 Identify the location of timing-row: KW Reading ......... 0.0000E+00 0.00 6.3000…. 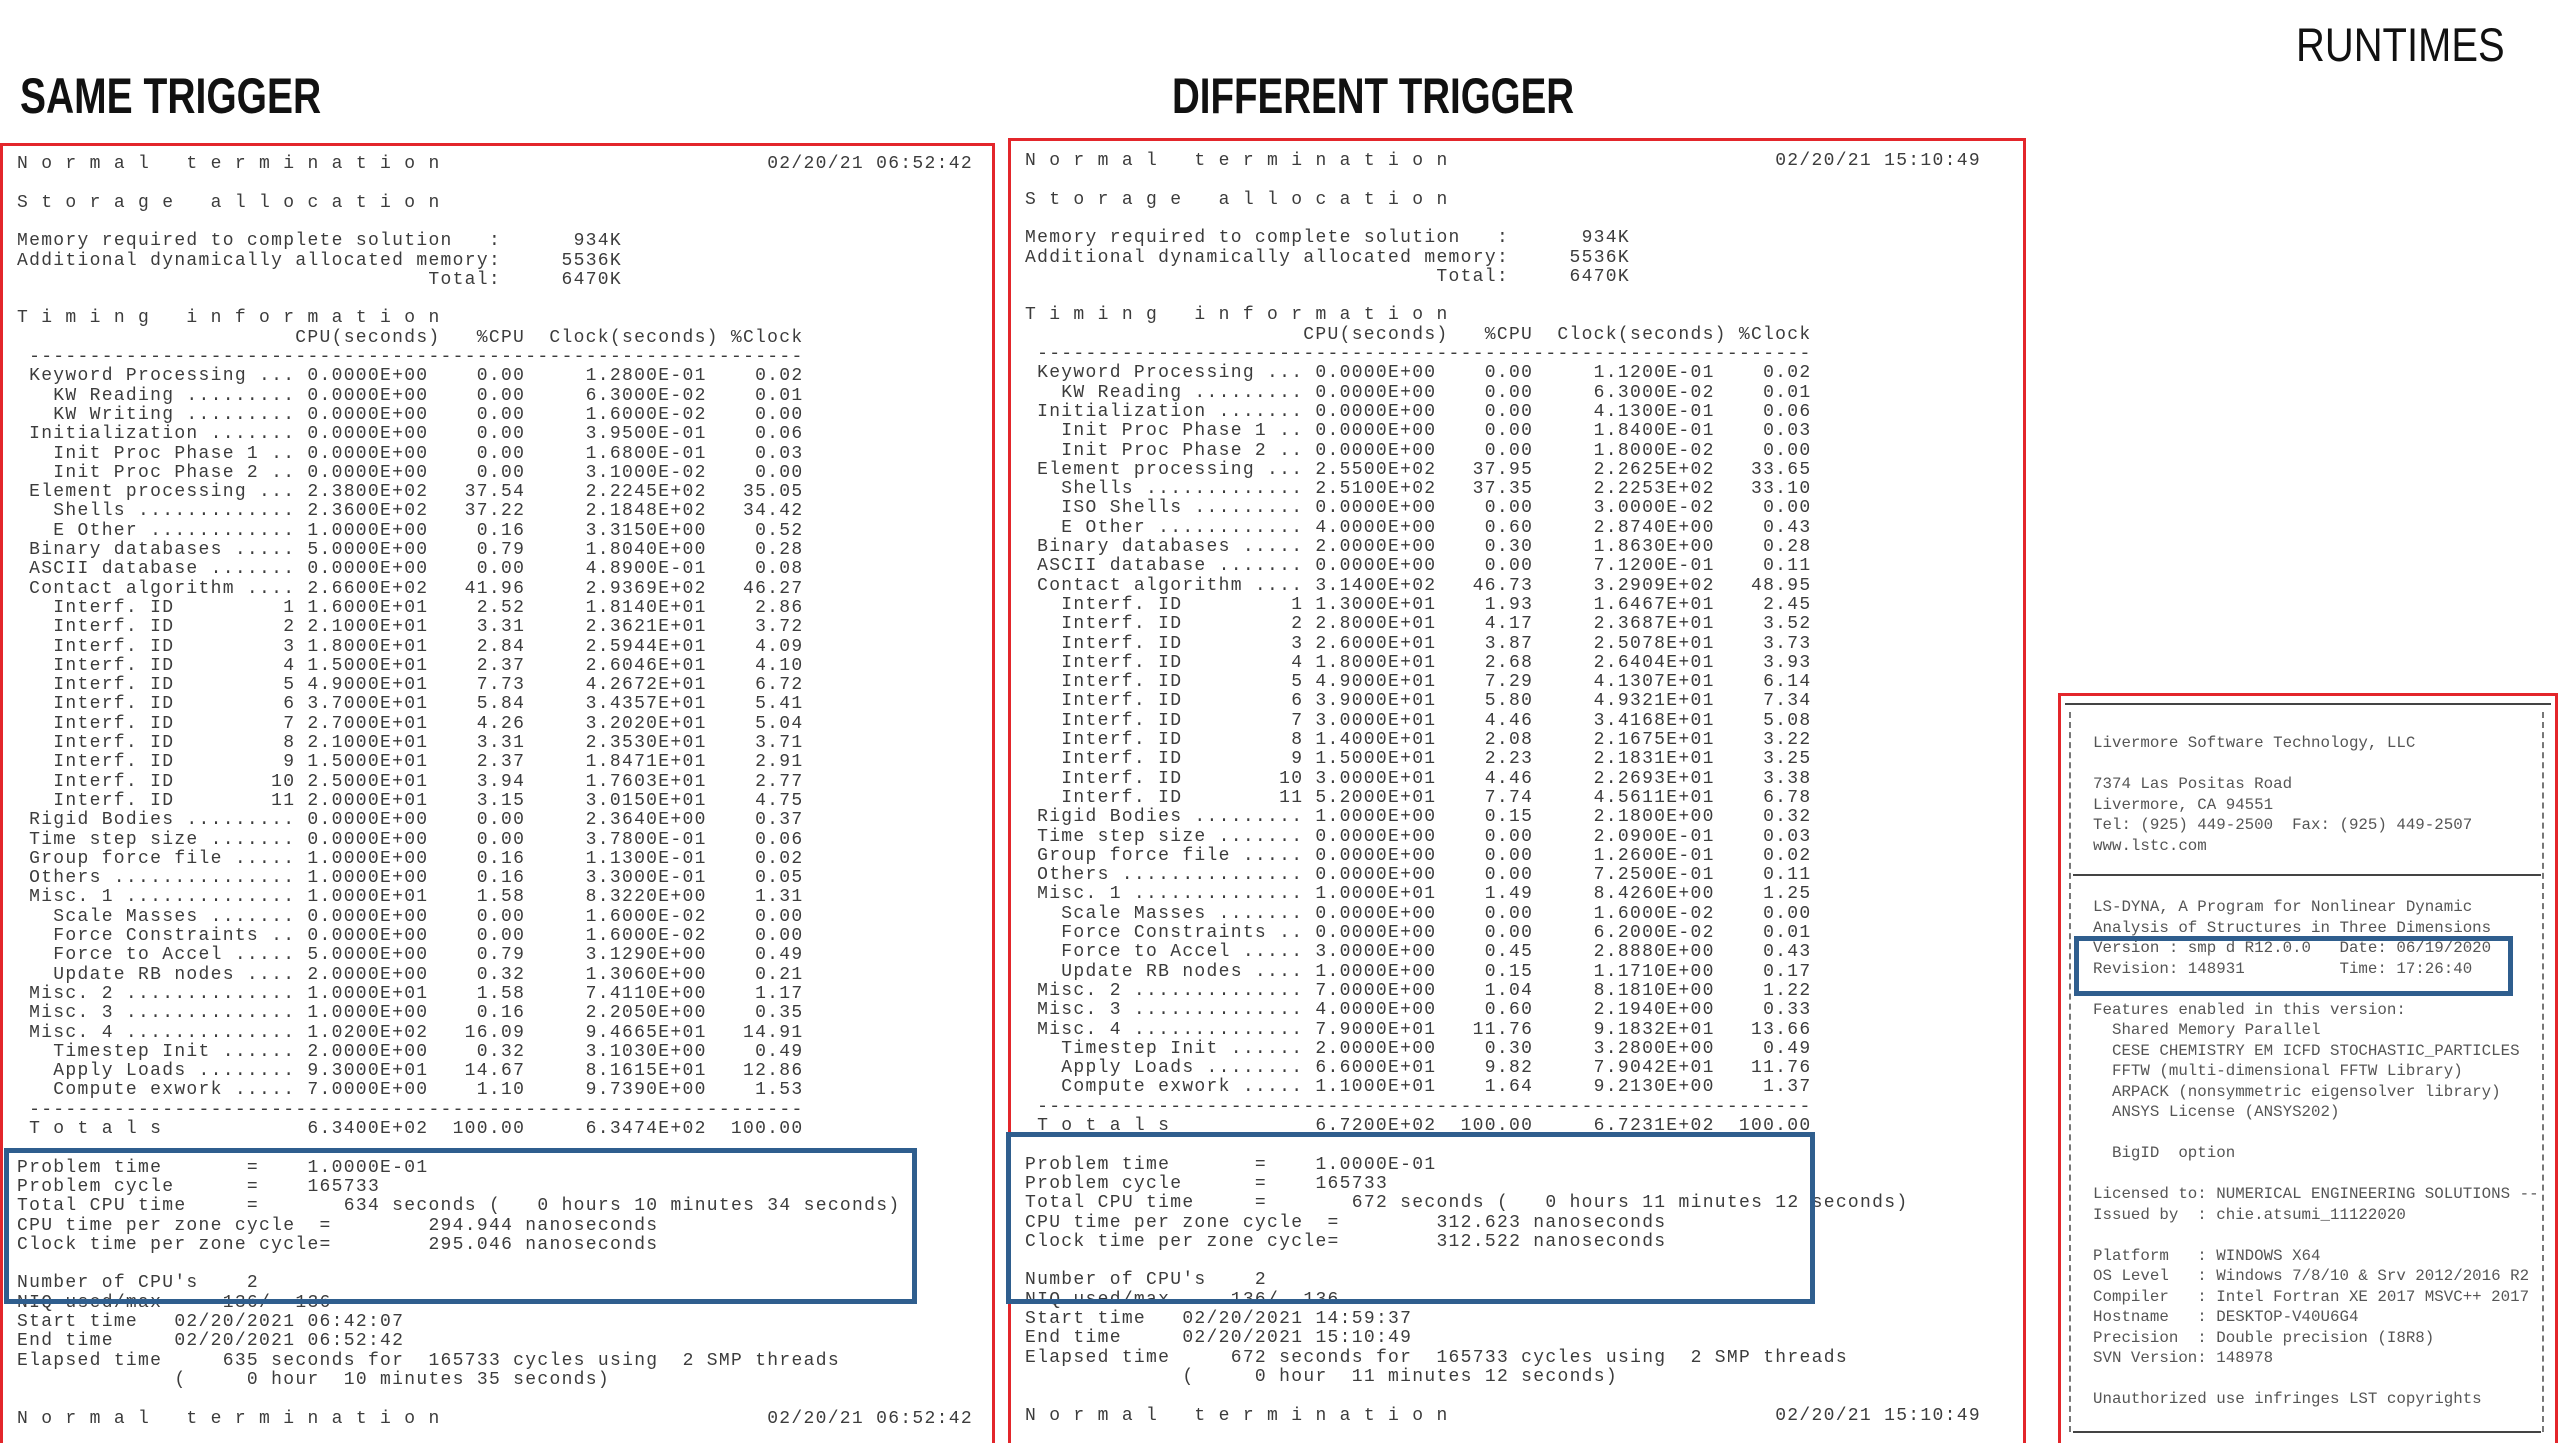
(1418, 393).